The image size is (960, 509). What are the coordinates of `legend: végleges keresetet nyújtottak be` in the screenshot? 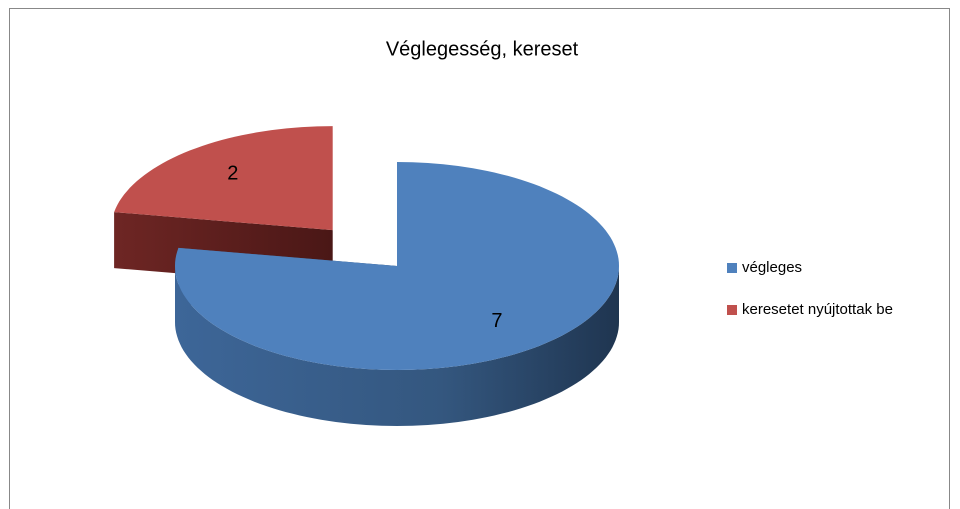 It's located at (810, 288).